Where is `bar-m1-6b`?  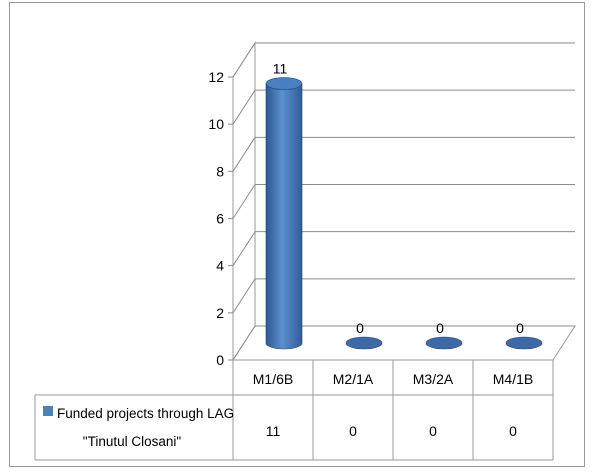 bar-m1-6b is located at coordinates (284, 216).